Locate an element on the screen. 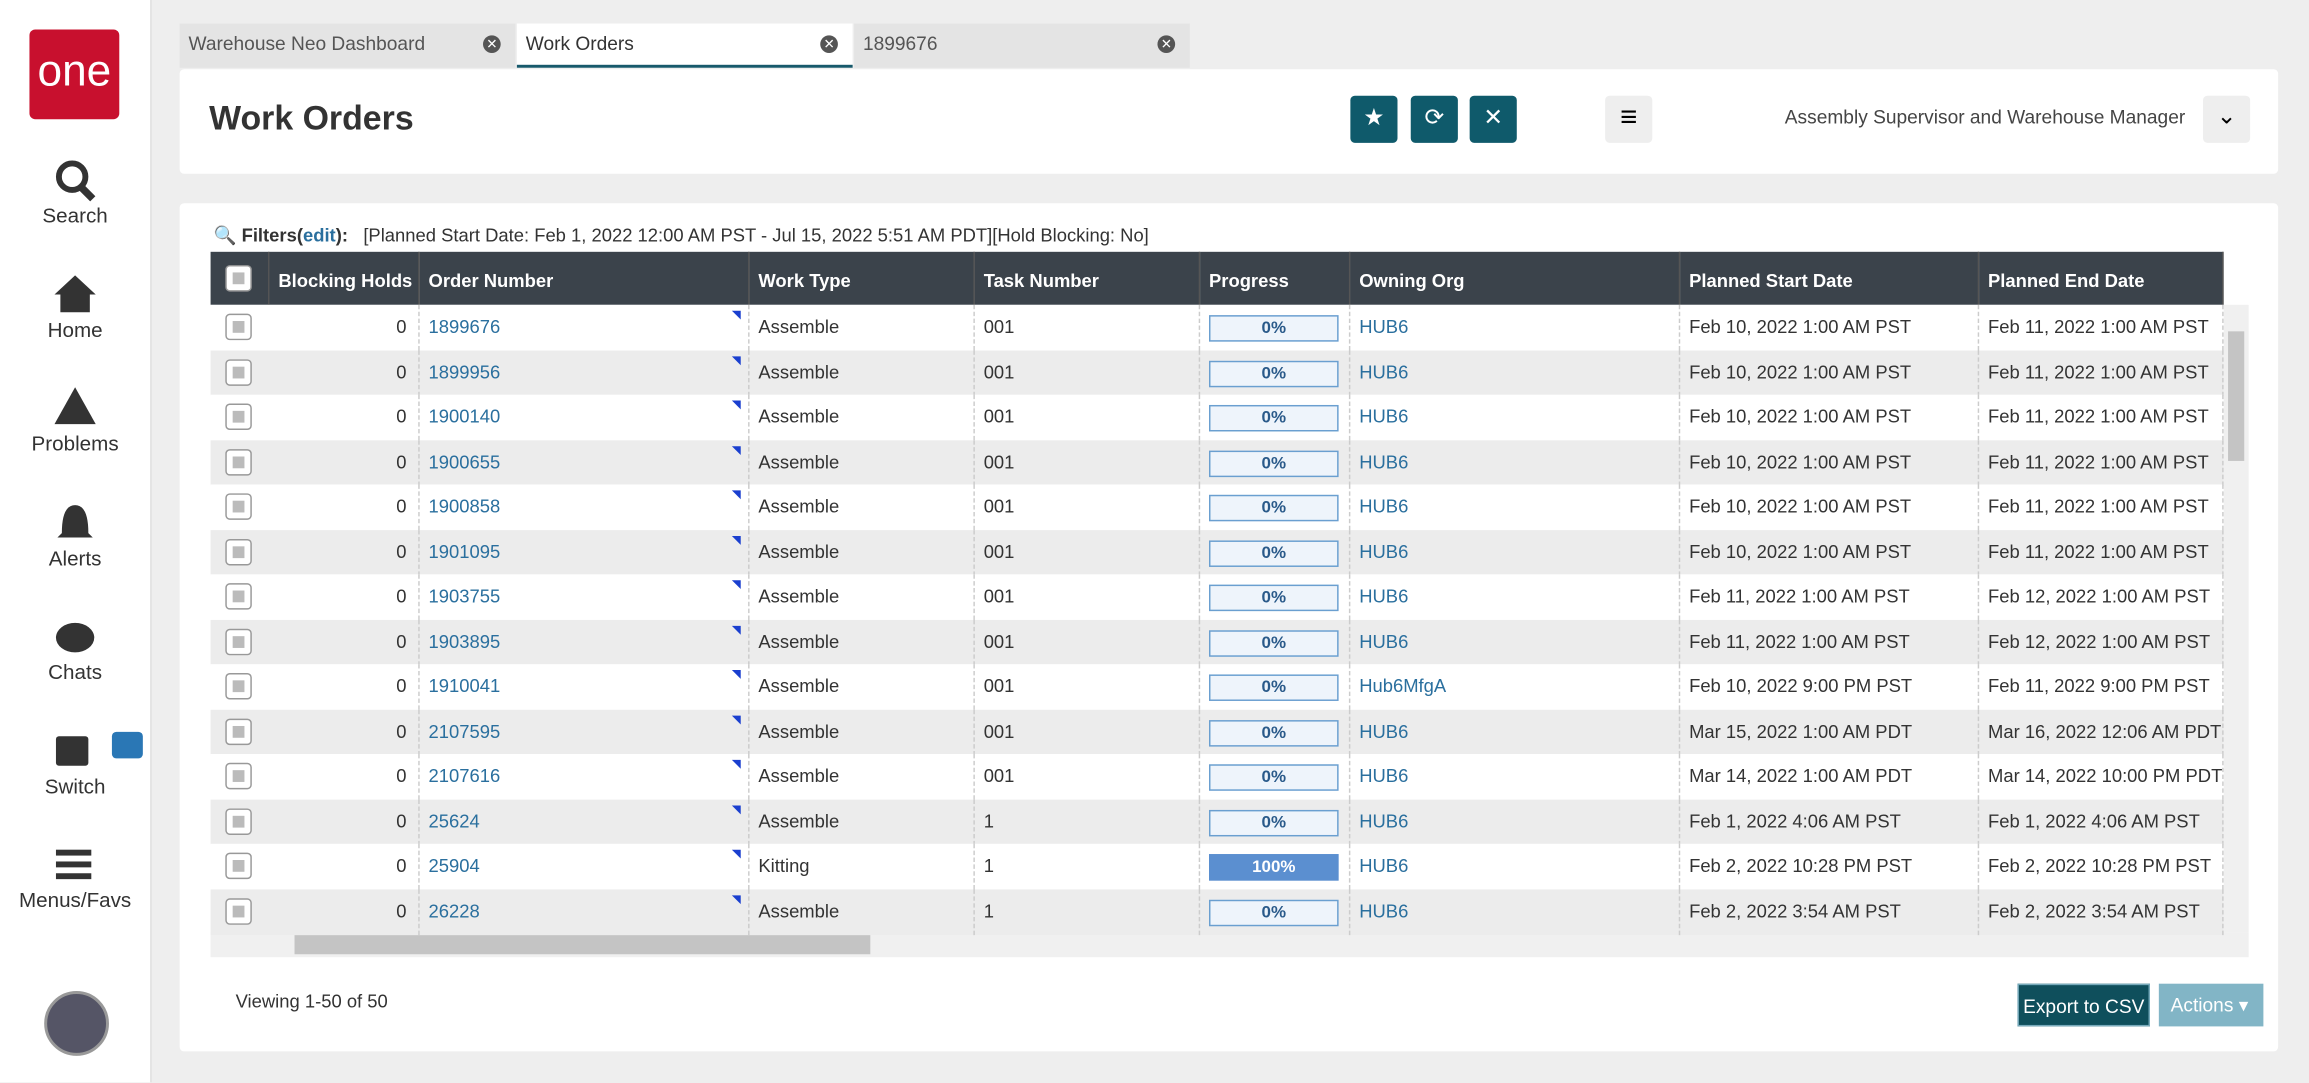 The height and width of the screenshot is (1083, 2309). menu-button: ≡ is located at coordinates (1628, 119).